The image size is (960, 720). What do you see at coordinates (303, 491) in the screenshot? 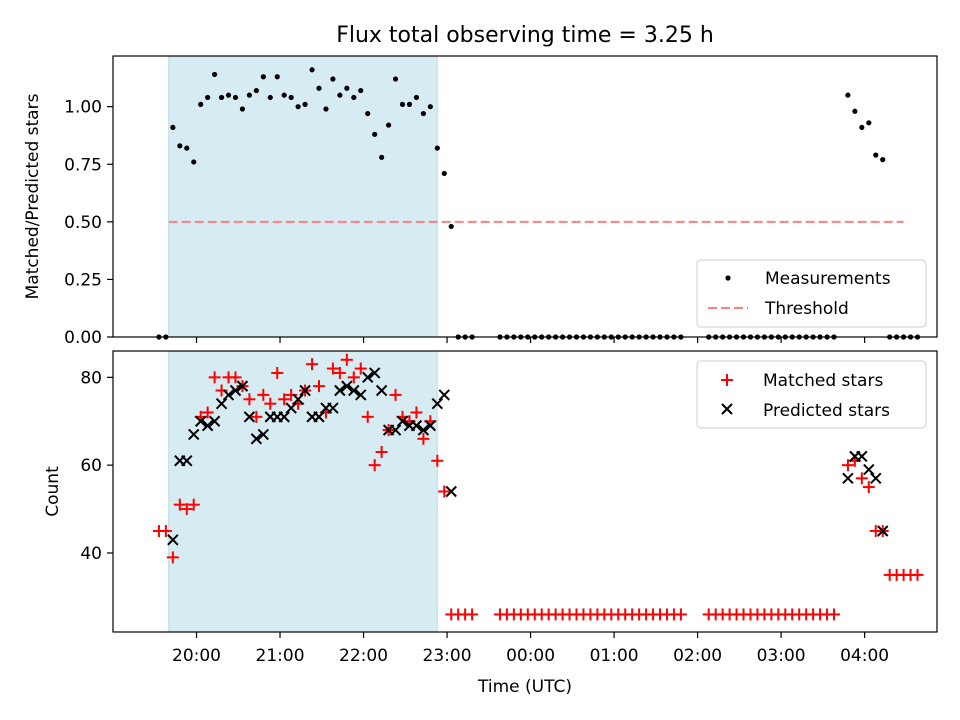
I see `observing-window-span` at bounding box center [303, 491].